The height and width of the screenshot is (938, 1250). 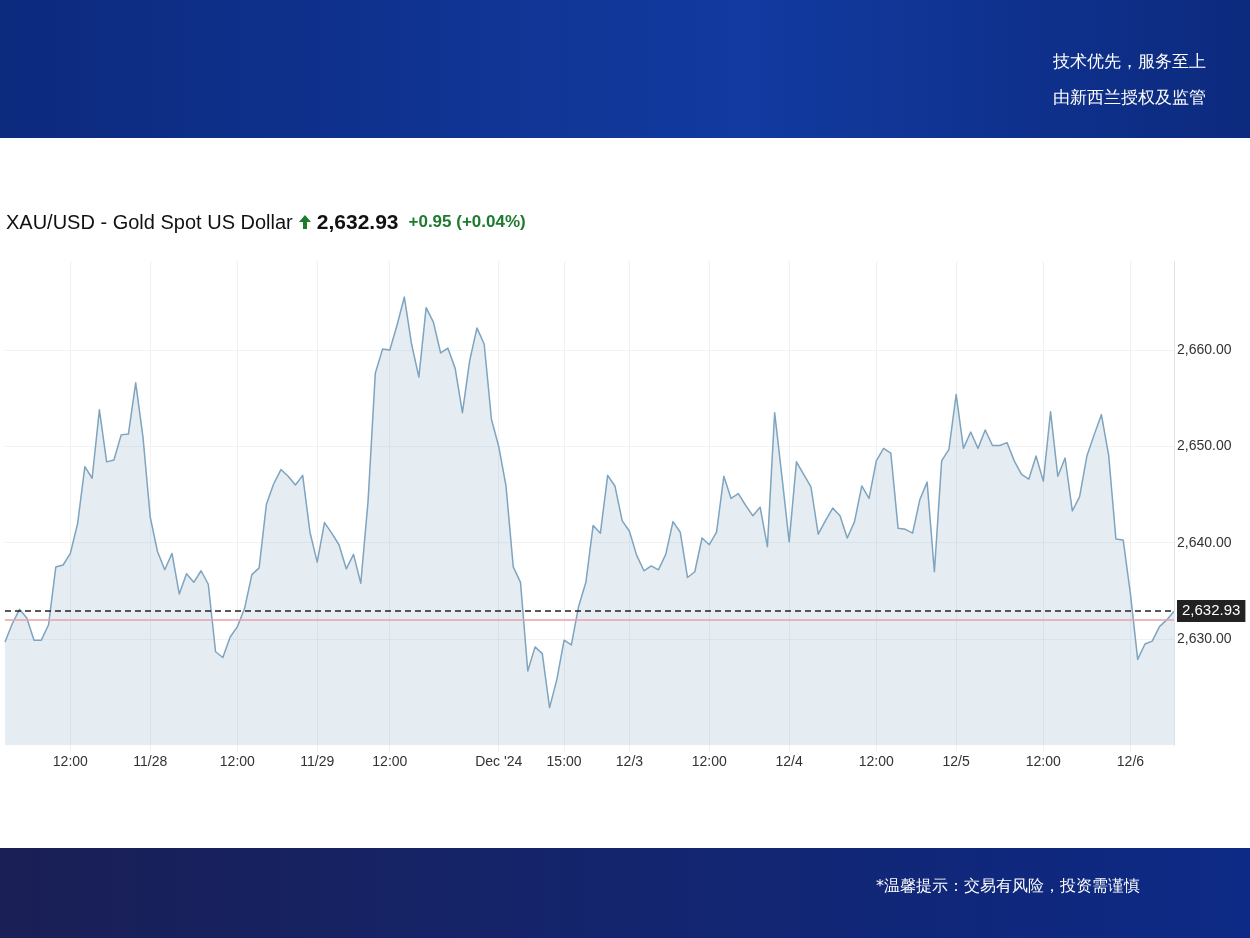 What do you see at coordinates (317, 761) in the screenshot?
I see `x-tick-label: 11/29` at bounding box center [317, 761].